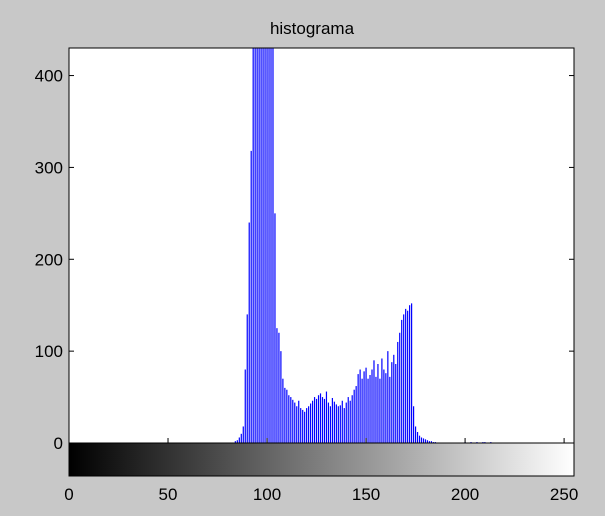 This screenshot has height=516, width=605. What do you see at coordinates (49, 351) in the screenshot?
I see `y-tick-label: 100` at bounding box center [49, 351].